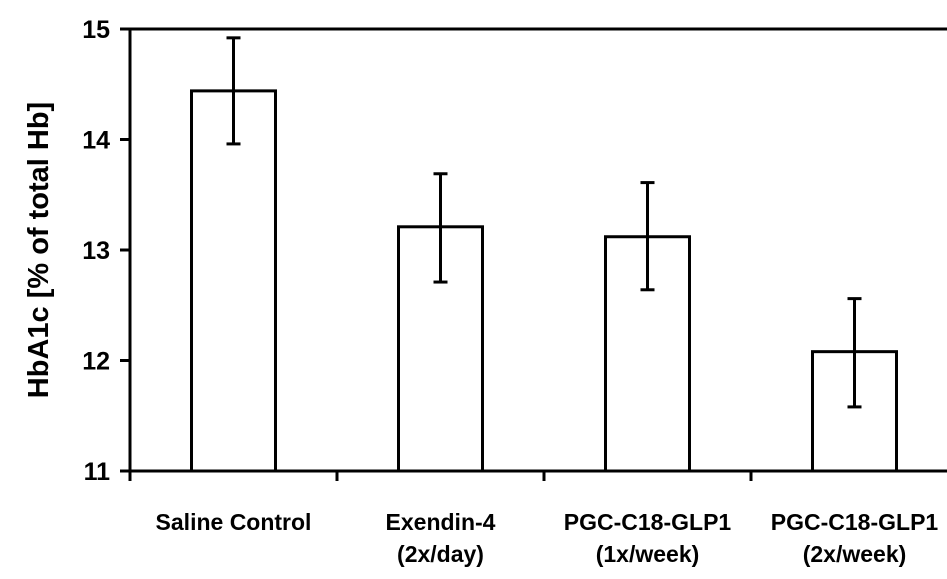  What do you see at coordinates (97, 472) in the screenshot?
I see `y-tick-label: 11` at bounding box center [97, 472].